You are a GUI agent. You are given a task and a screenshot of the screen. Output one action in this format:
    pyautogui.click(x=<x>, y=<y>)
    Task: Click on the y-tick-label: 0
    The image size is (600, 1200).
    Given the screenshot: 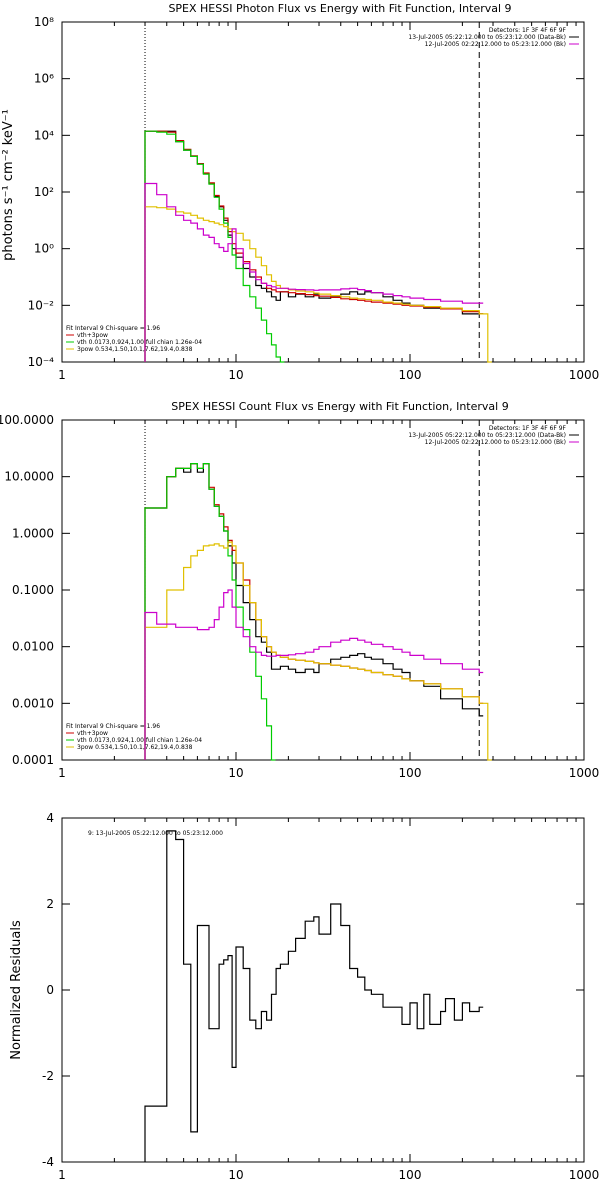 What is the action you would take?
    pyautogui.click(x=50, y=990)
    